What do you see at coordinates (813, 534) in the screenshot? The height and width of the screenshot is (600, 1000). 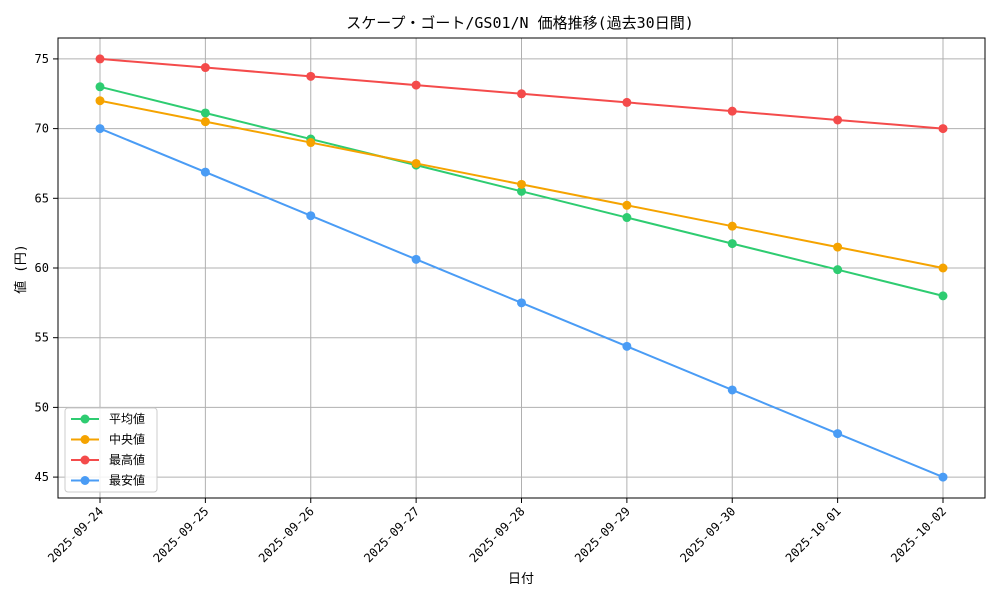 I see `x-tick-label: 2025-10-01` at bounding box center [813, 534].